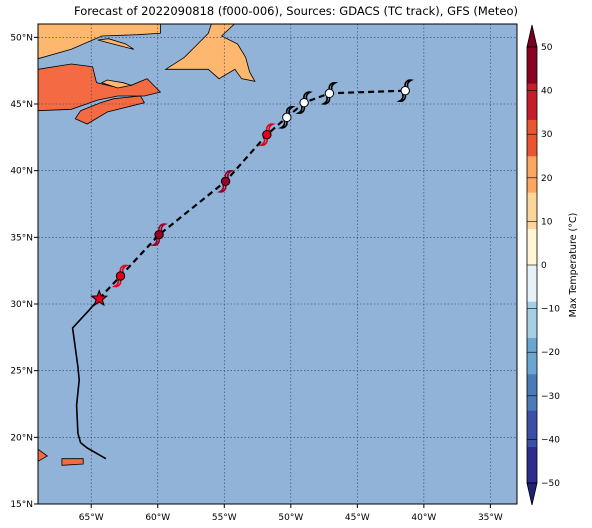 The image size is (592, 528). Describe the element at coordinates (550, 440) in the screenshot. I see `colorbar-tick-label: −40` at that location.